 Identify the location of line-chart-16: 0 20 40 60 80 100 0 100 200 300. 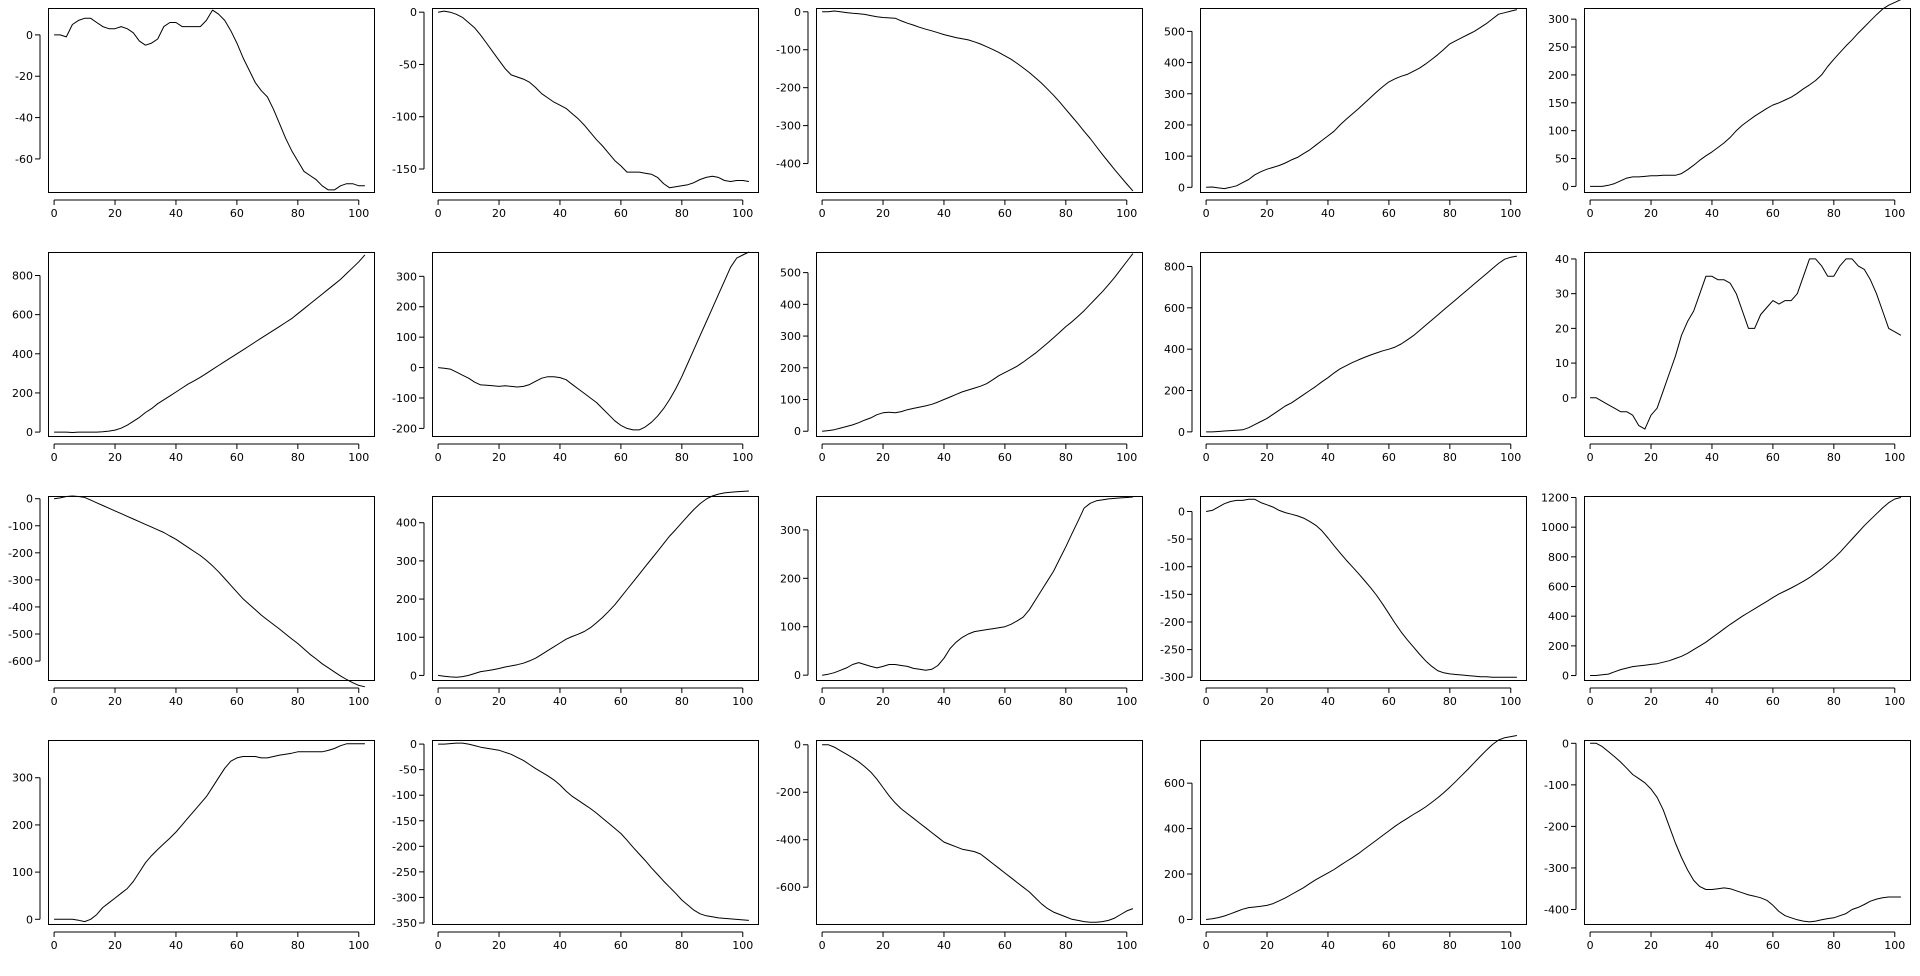
(193, 846).